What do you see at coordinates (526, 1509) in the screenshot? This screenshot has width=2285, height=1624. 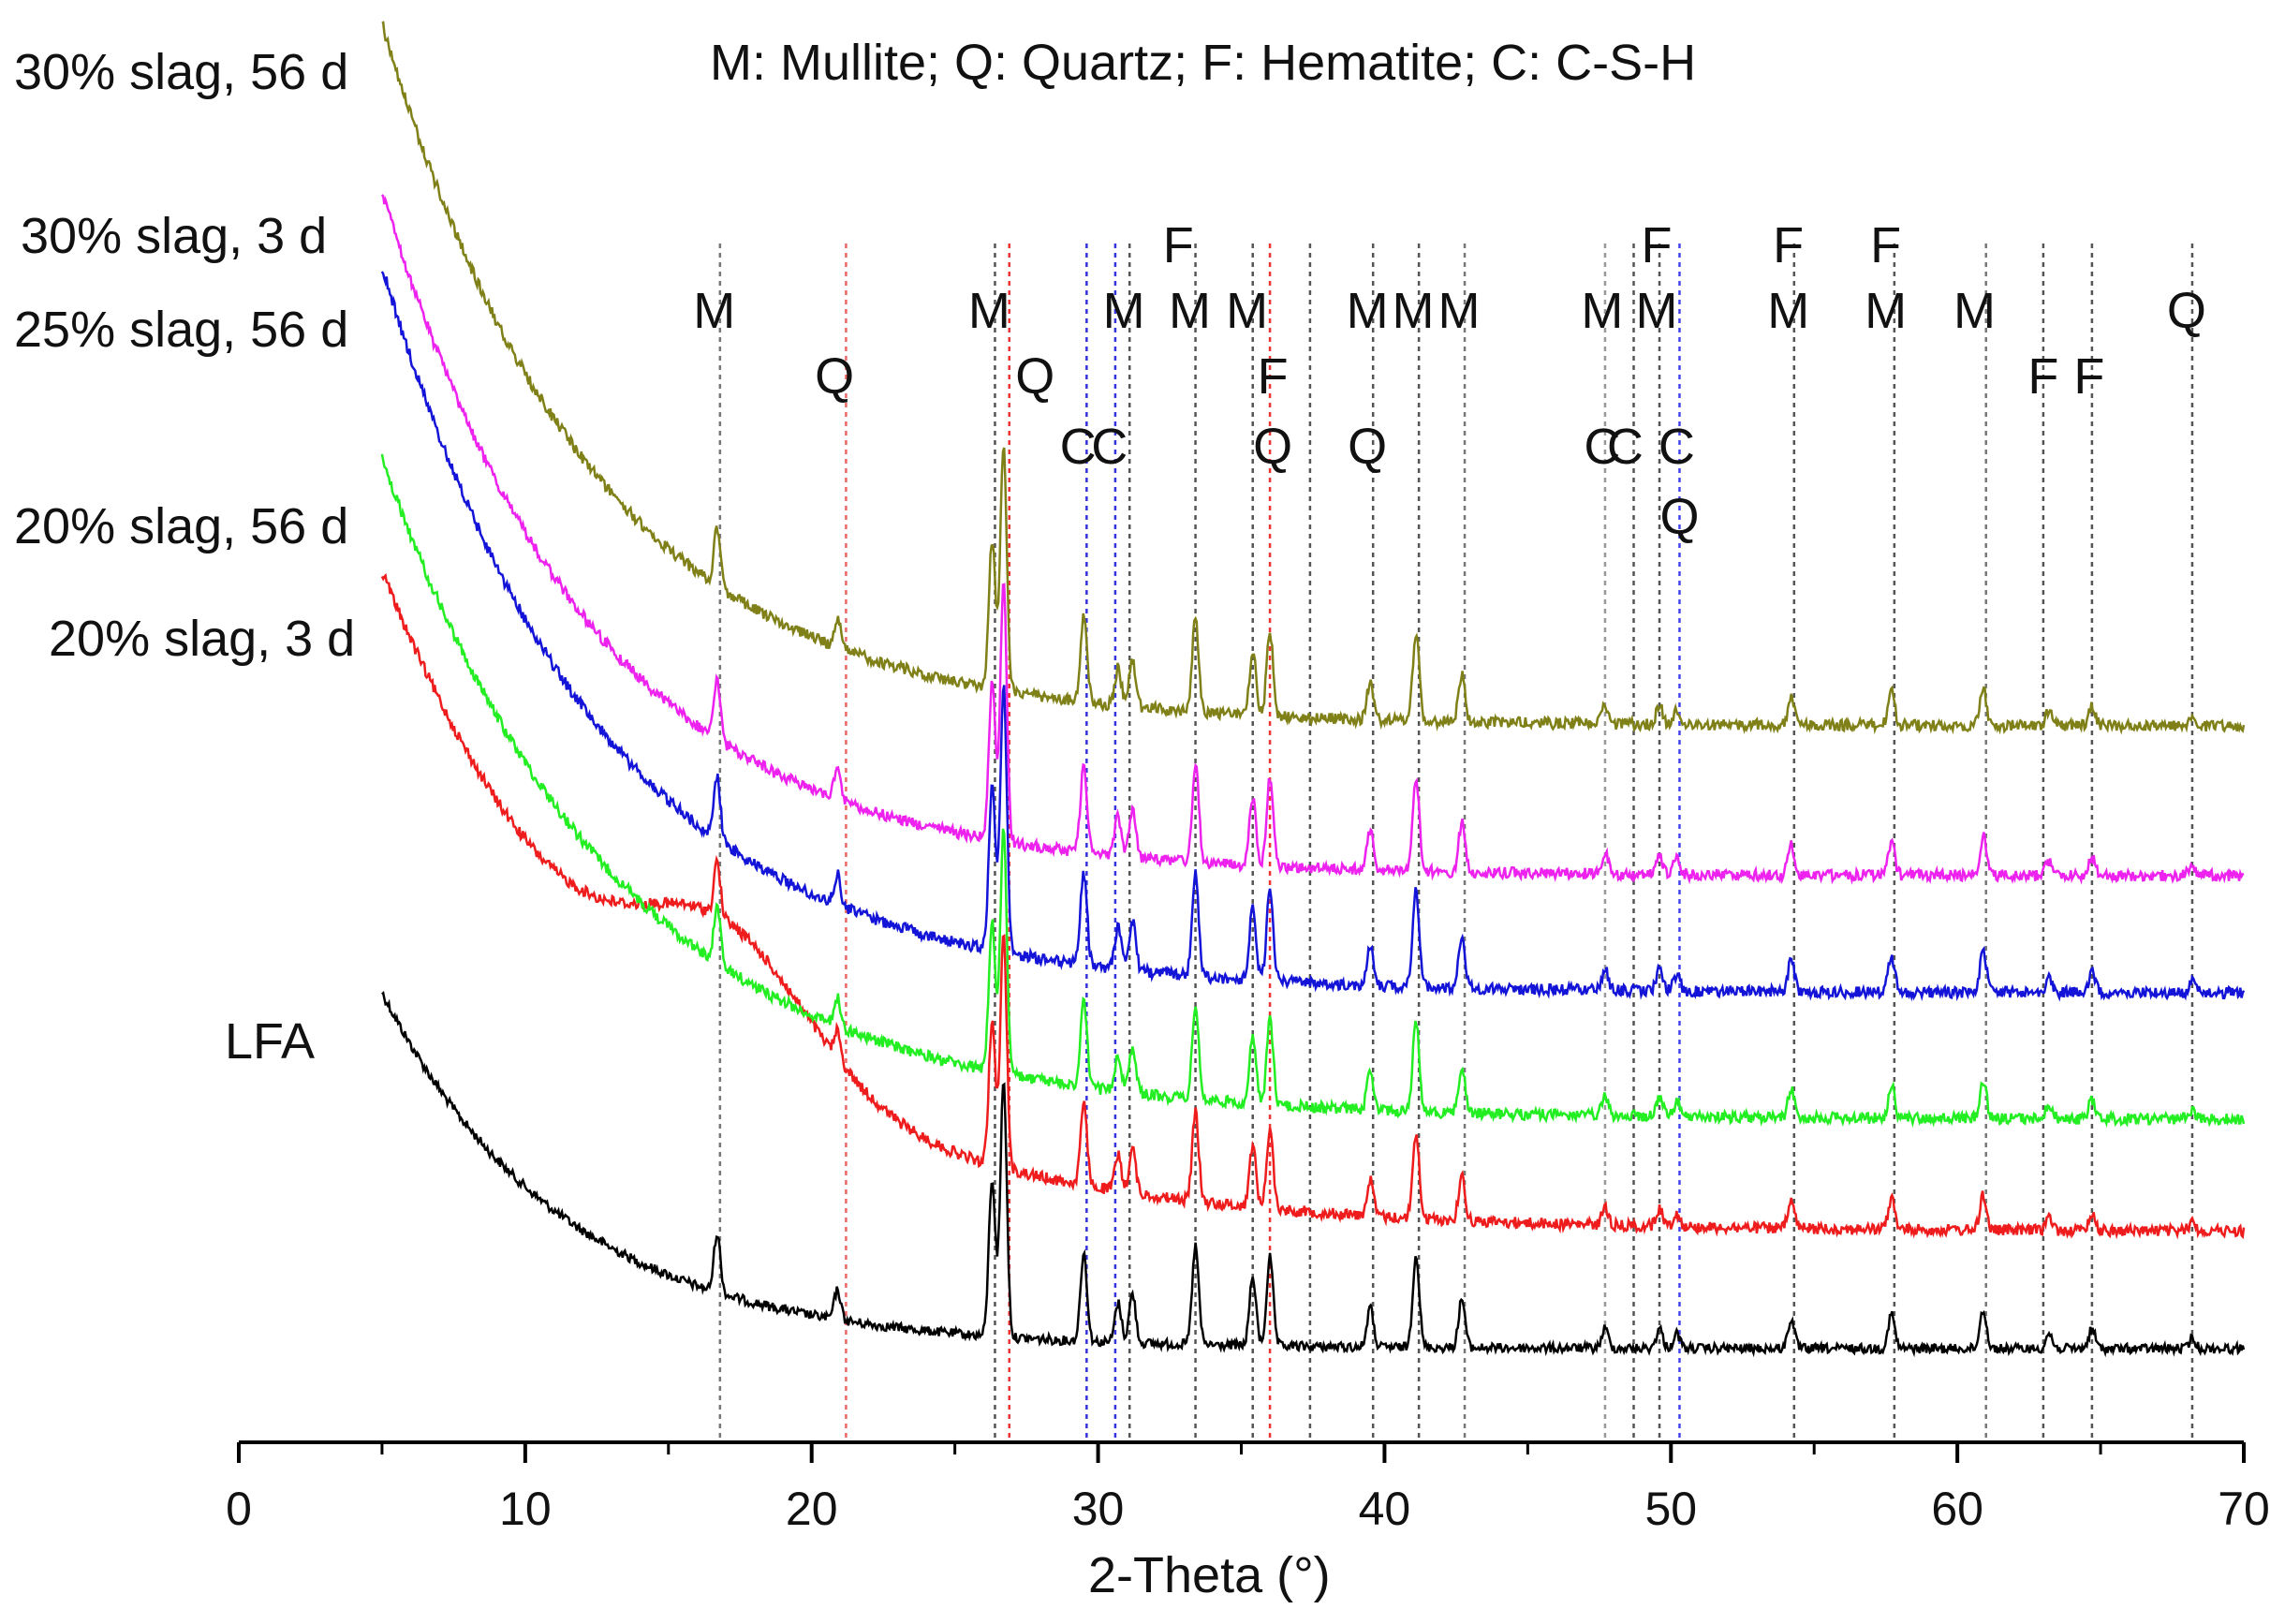 I see `x-tick-label: 10` at bounding box center [526, 1509].